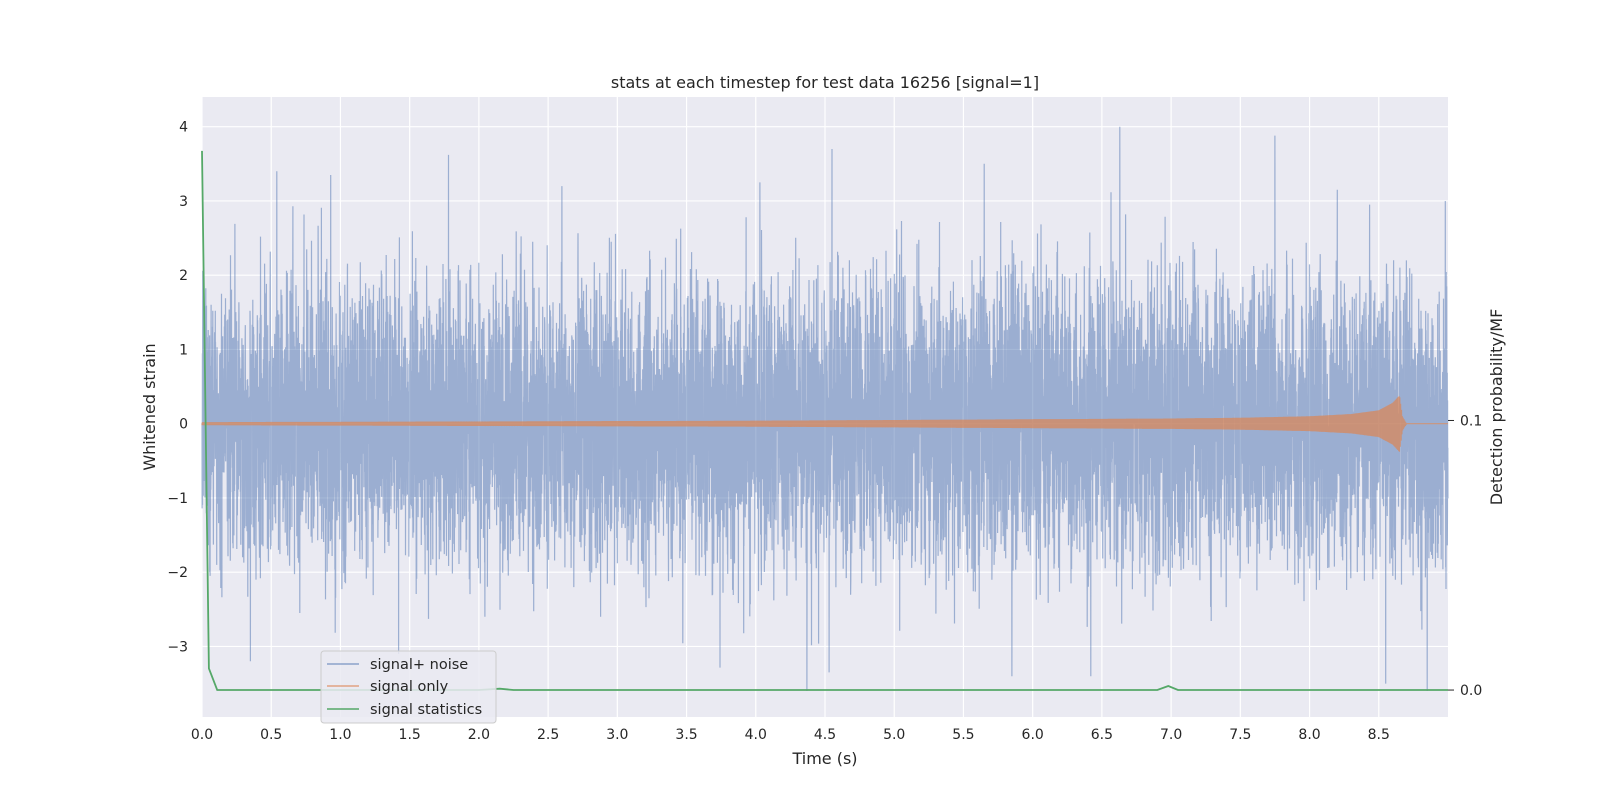 The image size is (1600, 800). Describe the element at coordinates (1496, 407) in the screenshot. I see `y2-axis-label: Detection probability/MF` at that location.